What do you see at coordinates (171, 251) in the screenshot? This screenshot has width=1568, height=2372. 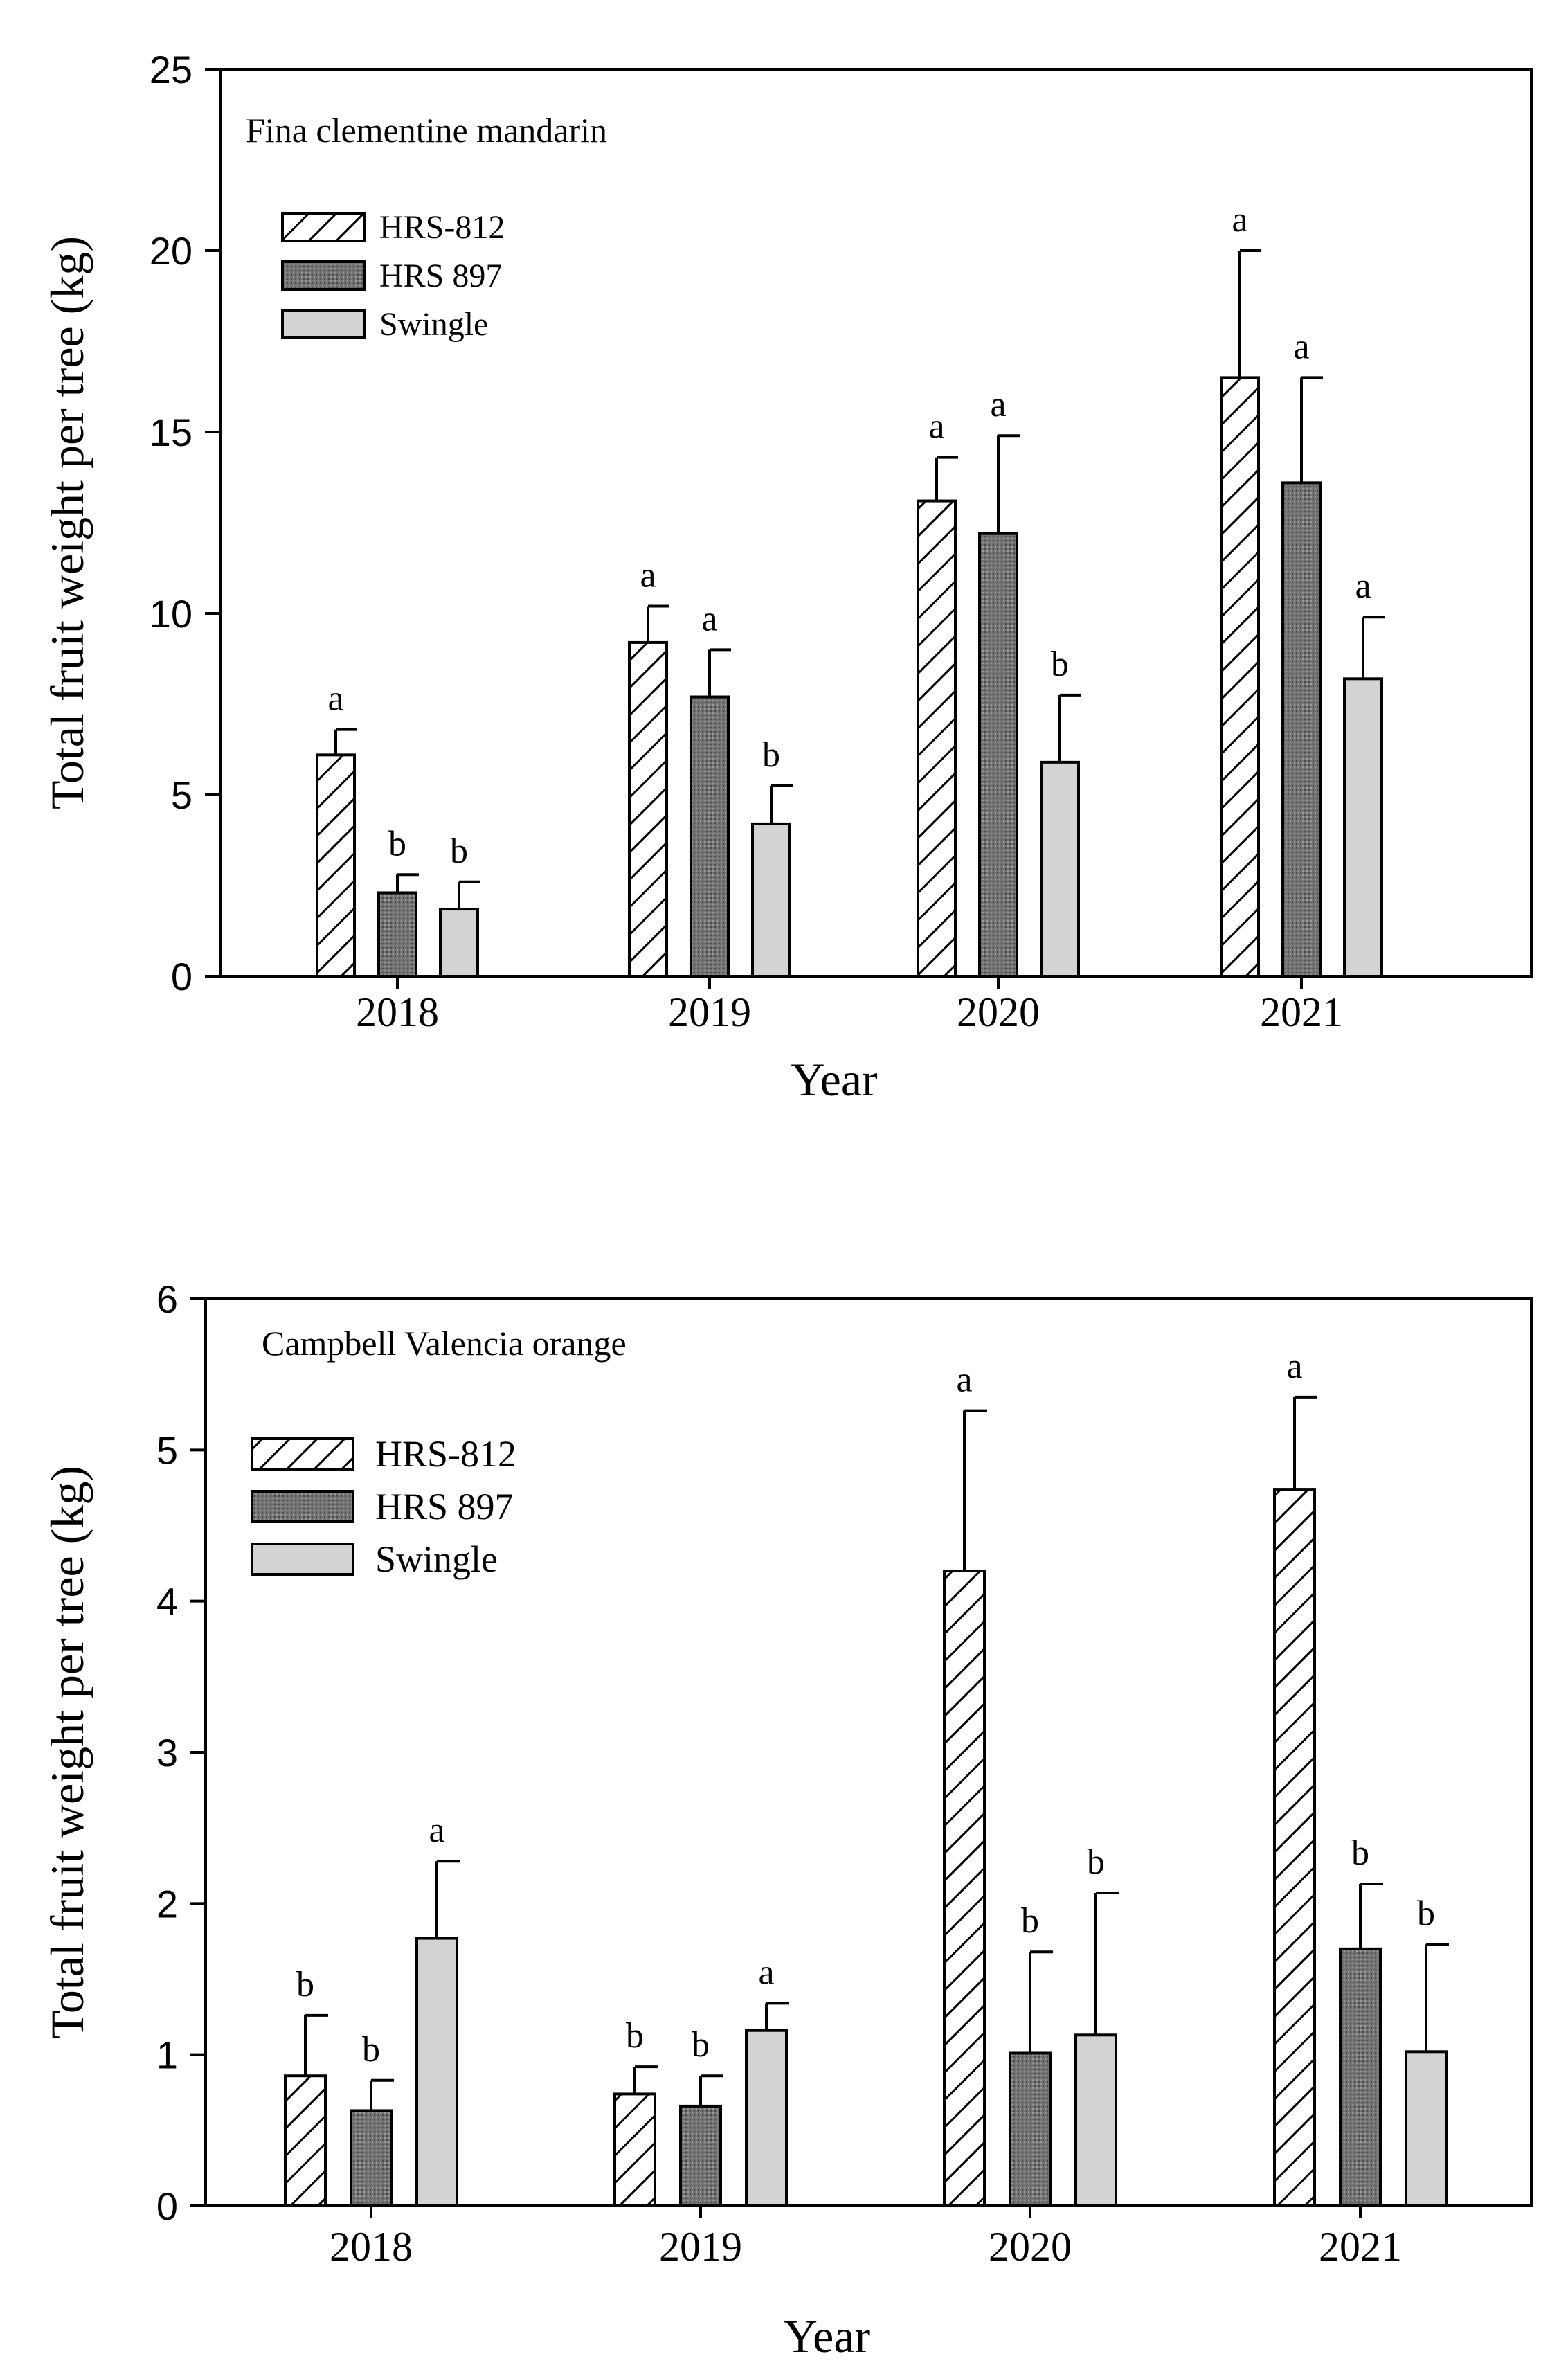 I see `y-tick-label: 20` at bounding box center [171, 251].